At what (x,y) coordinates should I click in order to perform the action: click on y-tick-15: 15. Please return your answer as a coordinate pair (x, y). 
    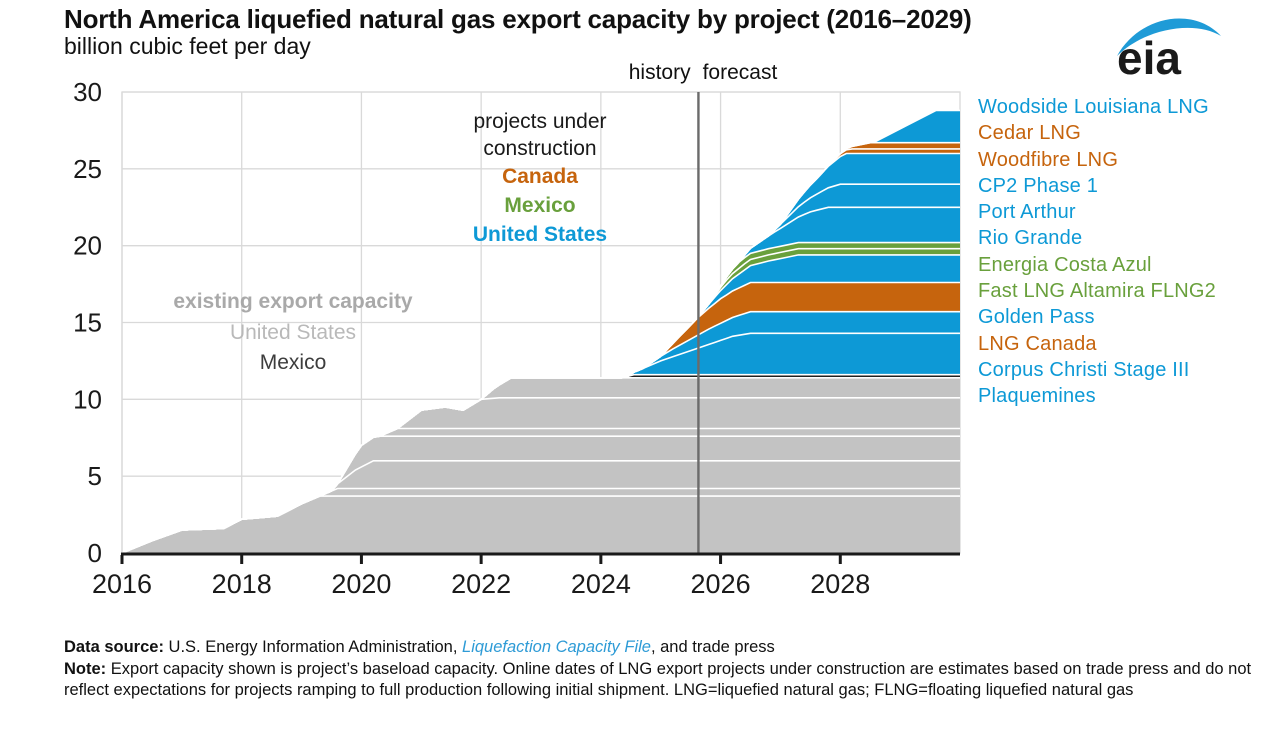
    Looking at the image, I should click on (87, 323).